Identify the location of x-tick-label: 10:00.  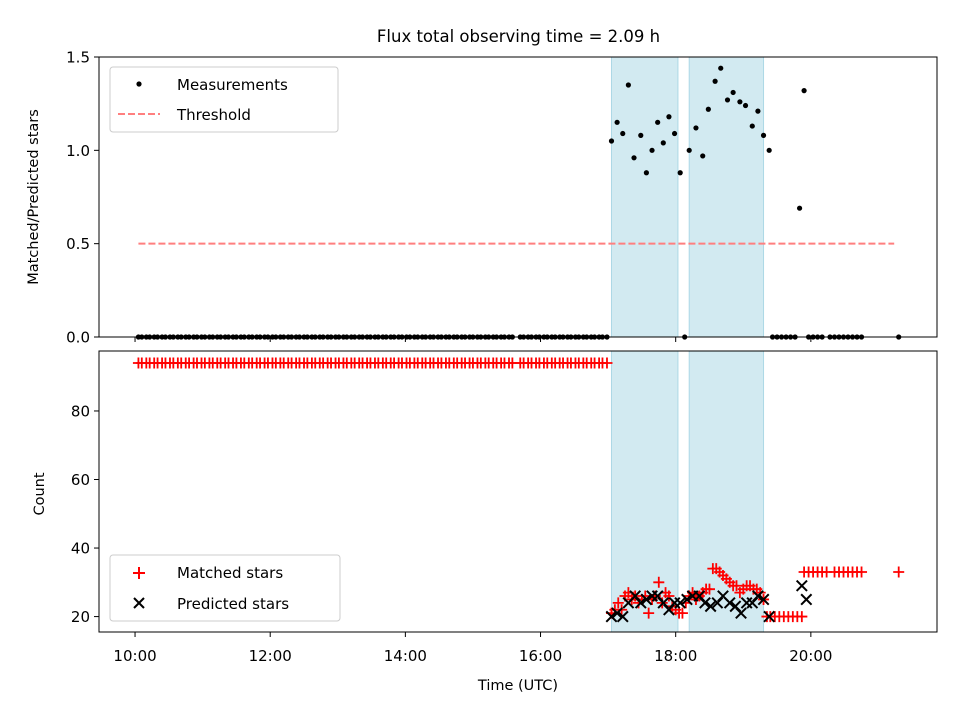
(134, 656).